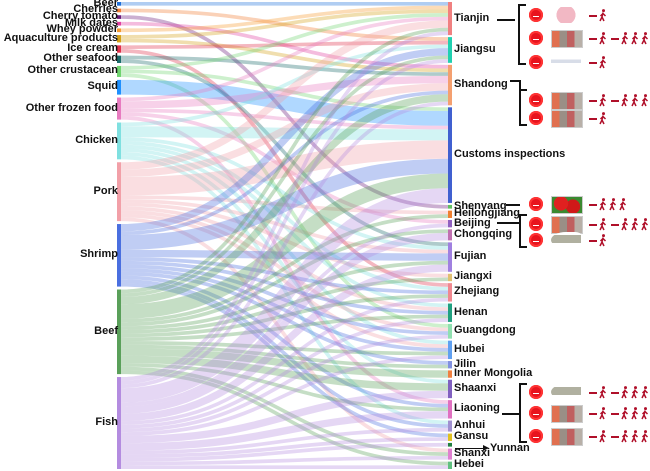 This screenshot has height=471, width=650. Describe the element at coordinates (80, 16) in the screenshot. I see `left-label-cherry-tomato: Cherry tomato` at that location.